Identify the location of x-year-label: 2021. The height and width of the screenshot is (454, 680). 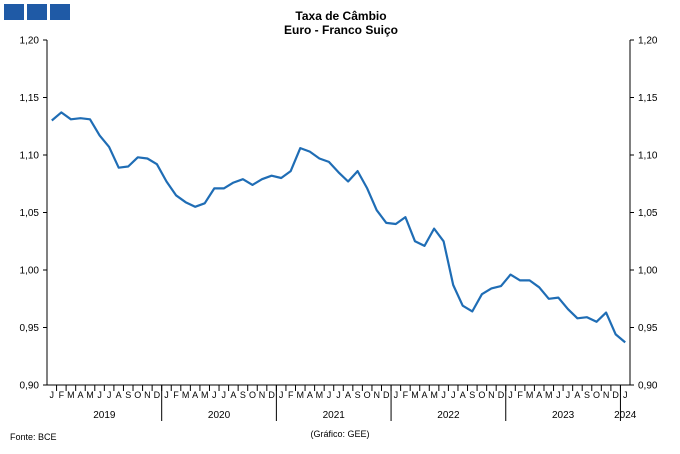
(334, 415).